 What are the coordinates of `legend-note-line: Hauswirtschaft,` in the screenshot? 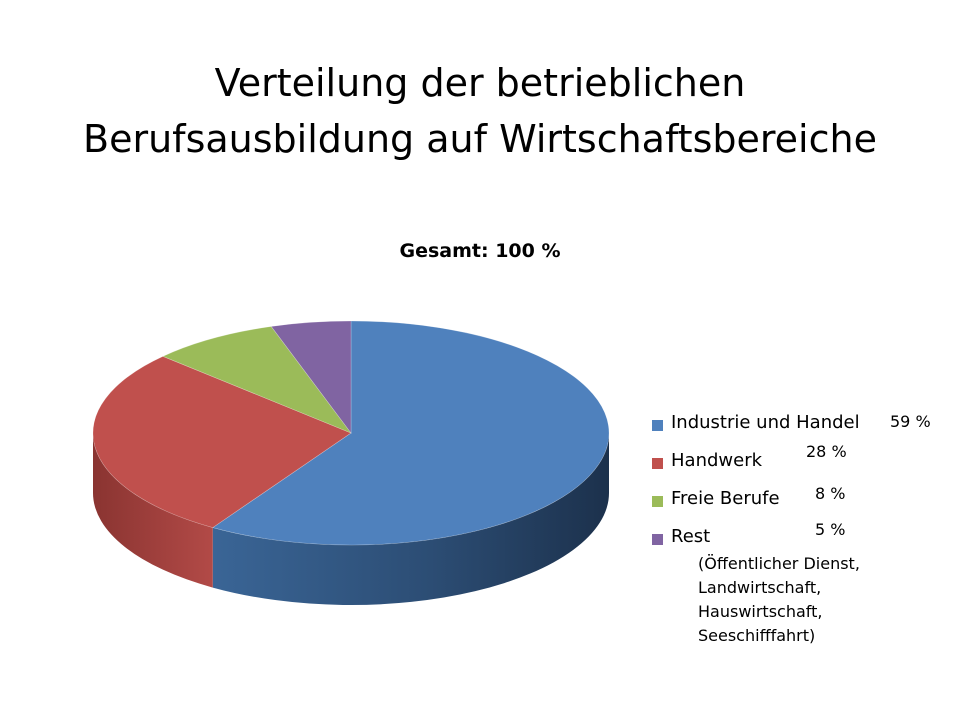 It's located at (760, 611).